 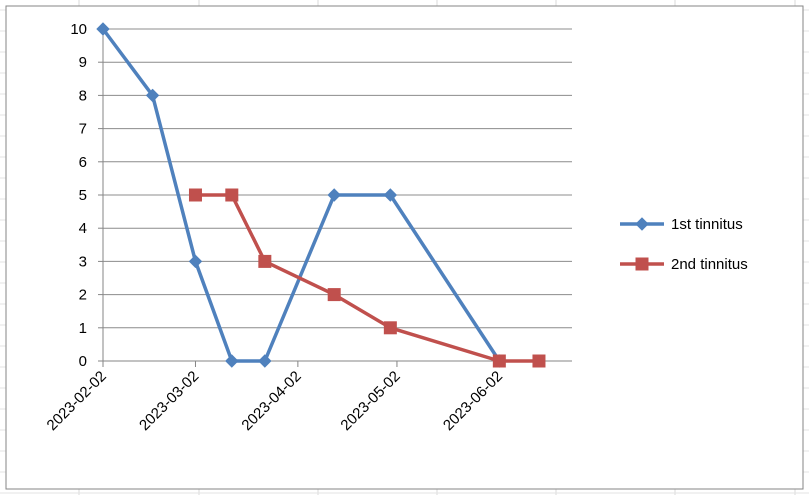 What do you see at coordinates (707, 224) in the screenshot?
I see `legend-label: 1st tinnitus` at bounding box center [707, 224].